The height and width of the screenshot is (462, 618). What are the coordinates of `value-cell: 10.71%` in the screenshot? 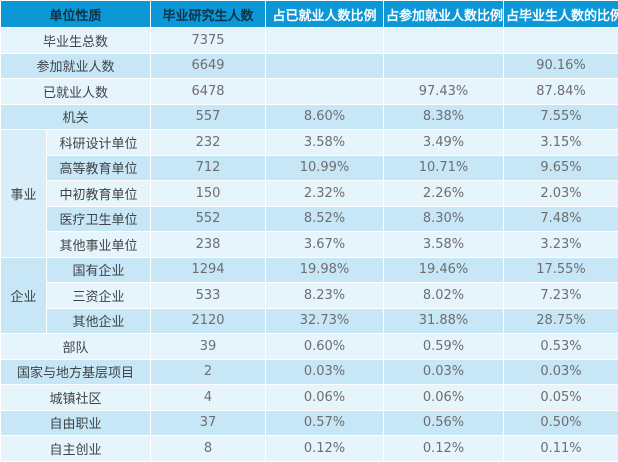 It's located at (444, 168).